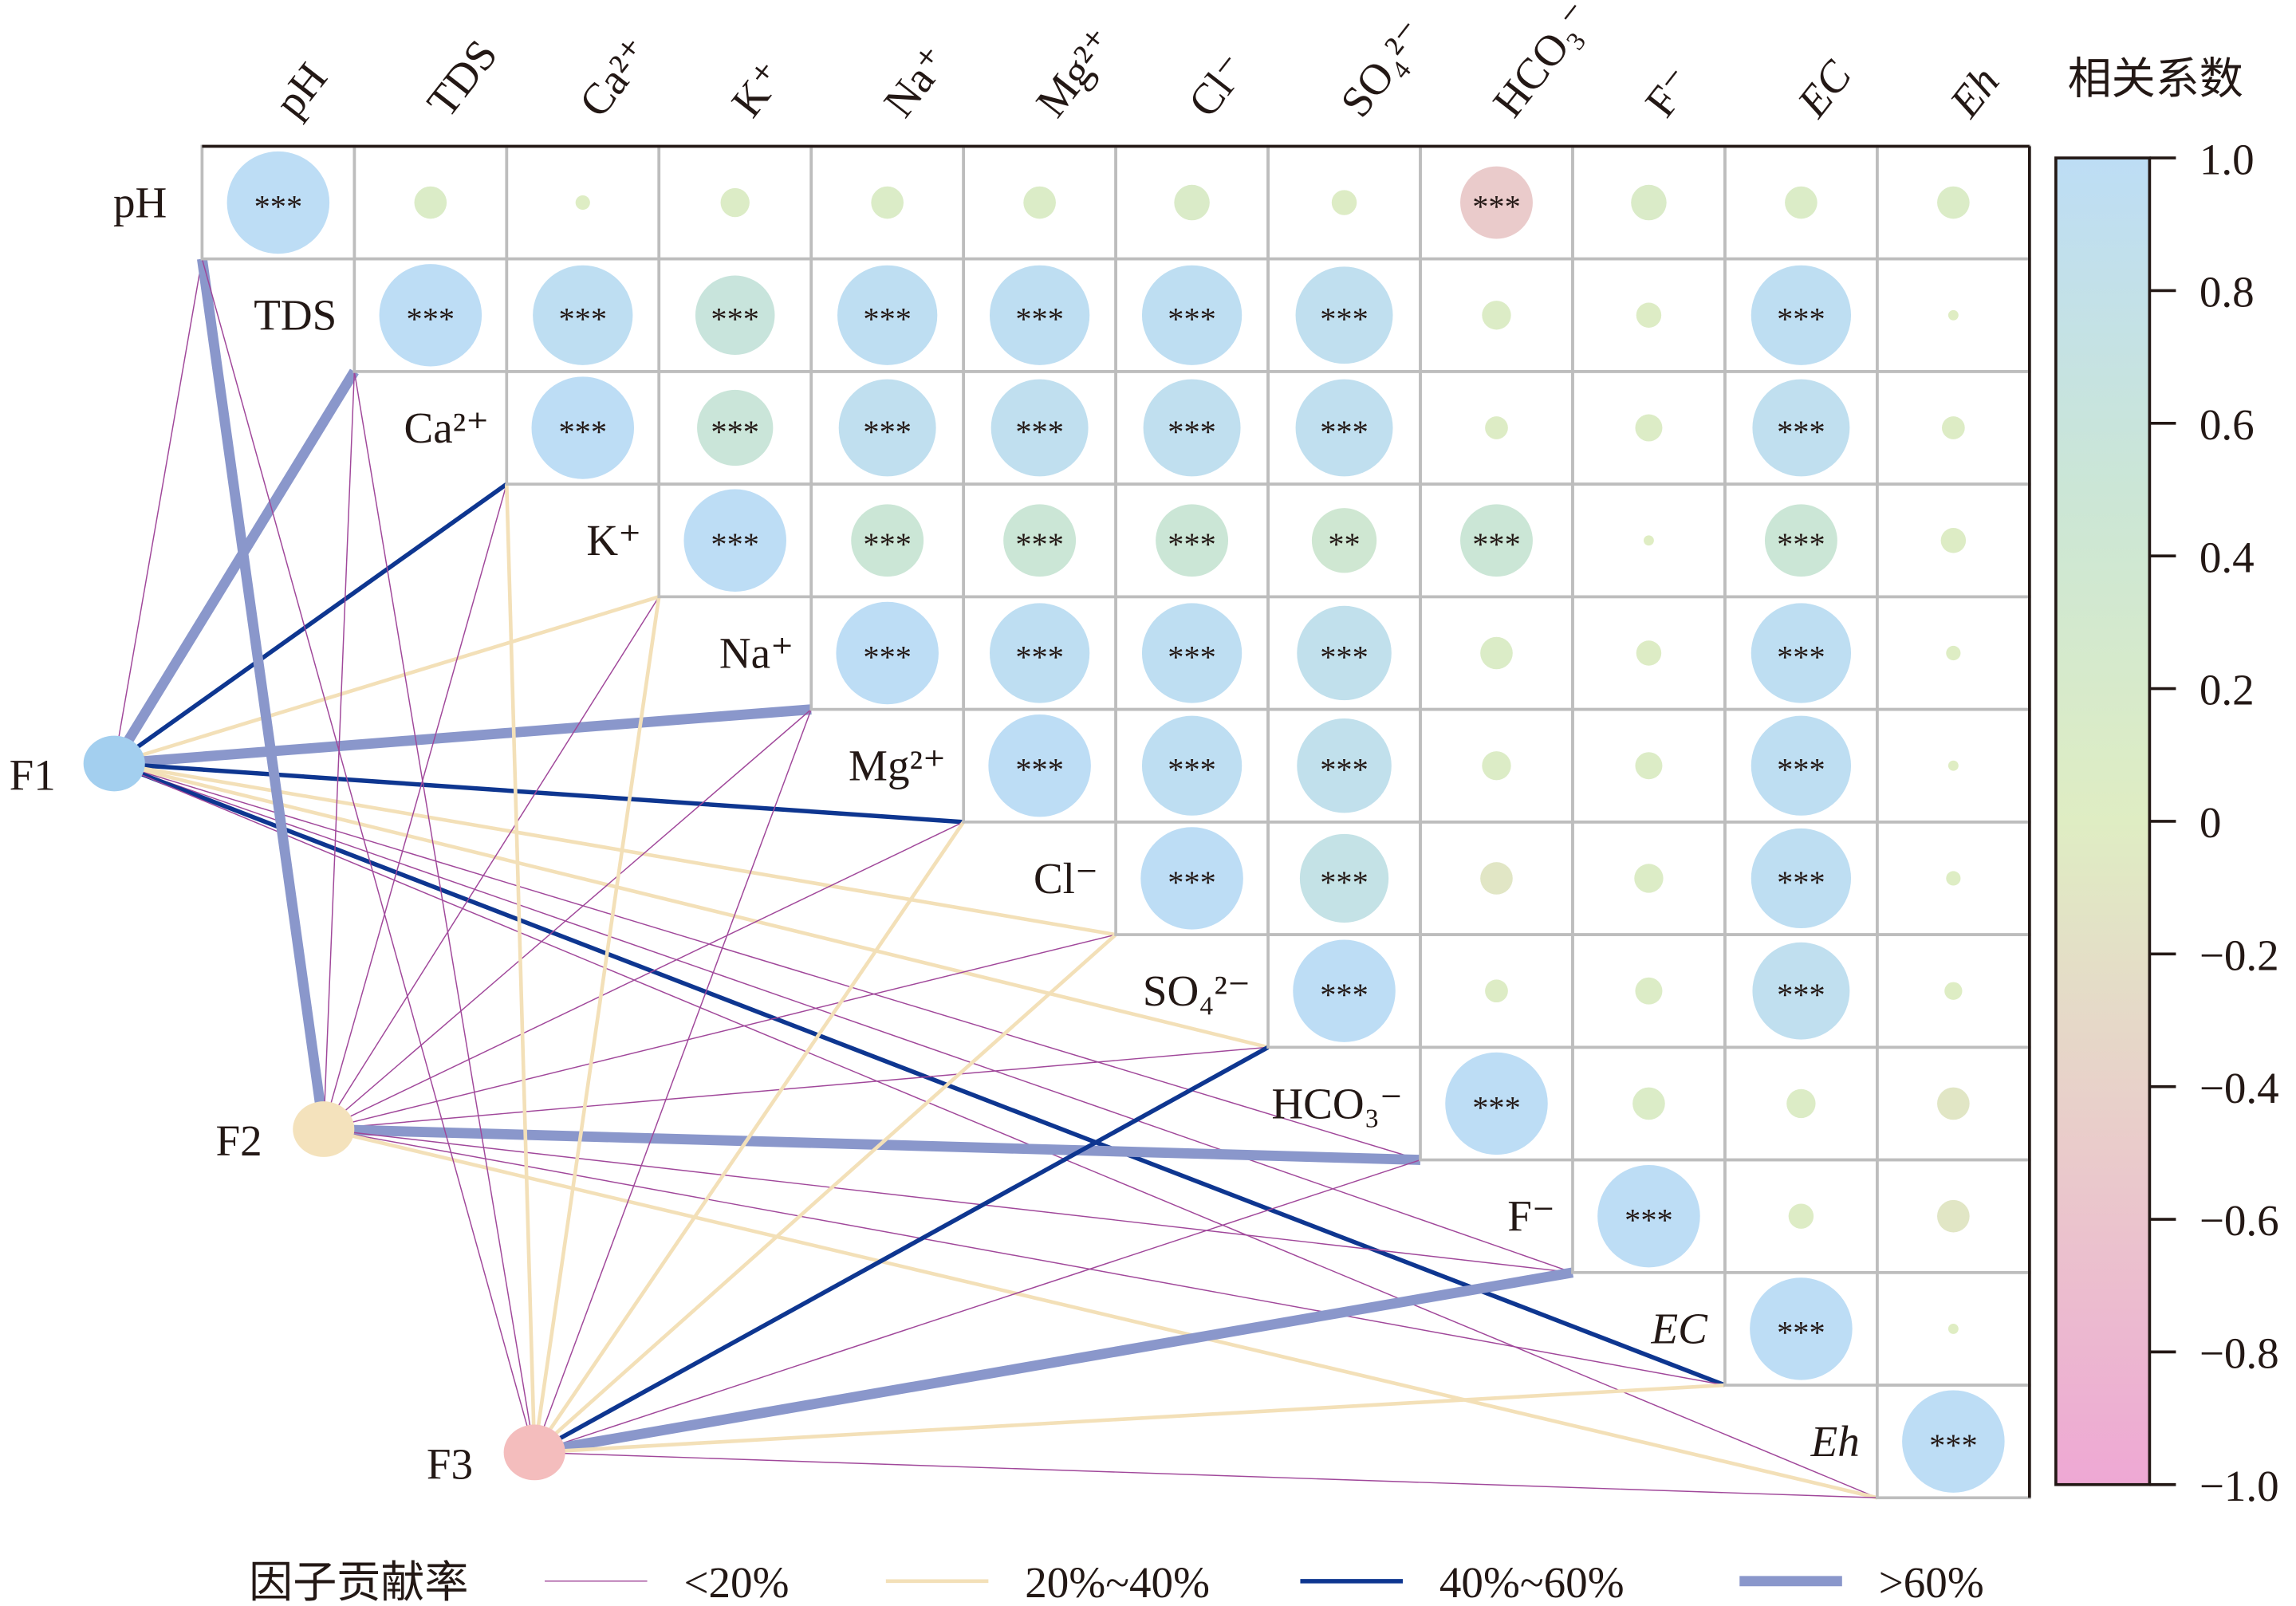 Image resolution: width=2296 pixels, height=1606 pixels. What do you see at coordinates (288, 1111) in the screenshot?
I see `factor-nodes: F1 F2 F3` at bounding box center [288, 1111].